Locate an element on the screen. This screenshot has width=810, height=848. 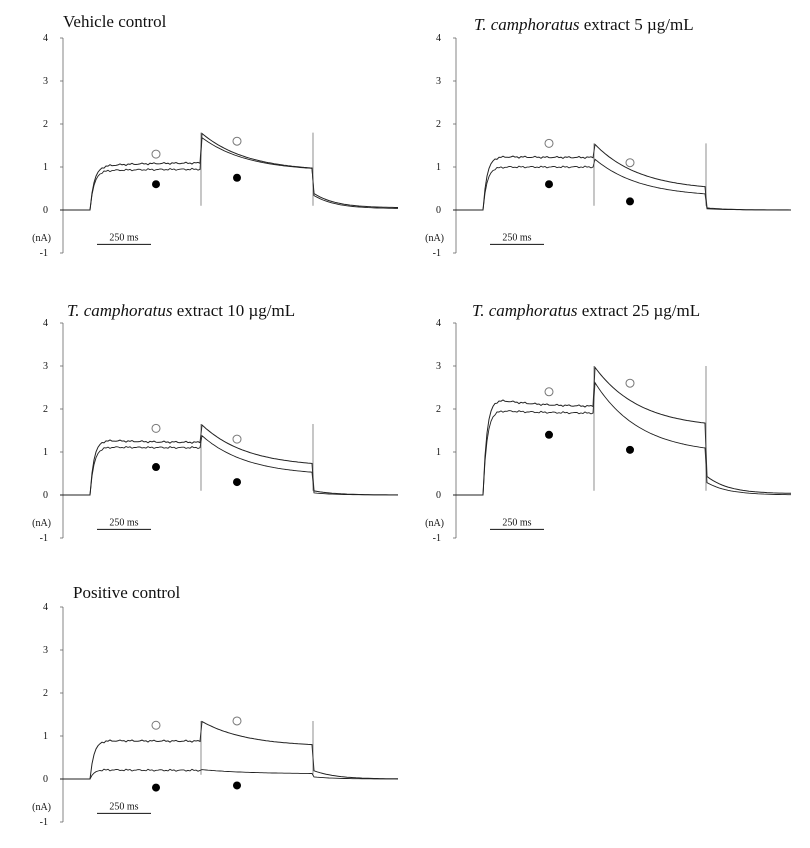
panel-title: T. camphoratus extract 5 µg/mL is located at coordinates (584, 24).